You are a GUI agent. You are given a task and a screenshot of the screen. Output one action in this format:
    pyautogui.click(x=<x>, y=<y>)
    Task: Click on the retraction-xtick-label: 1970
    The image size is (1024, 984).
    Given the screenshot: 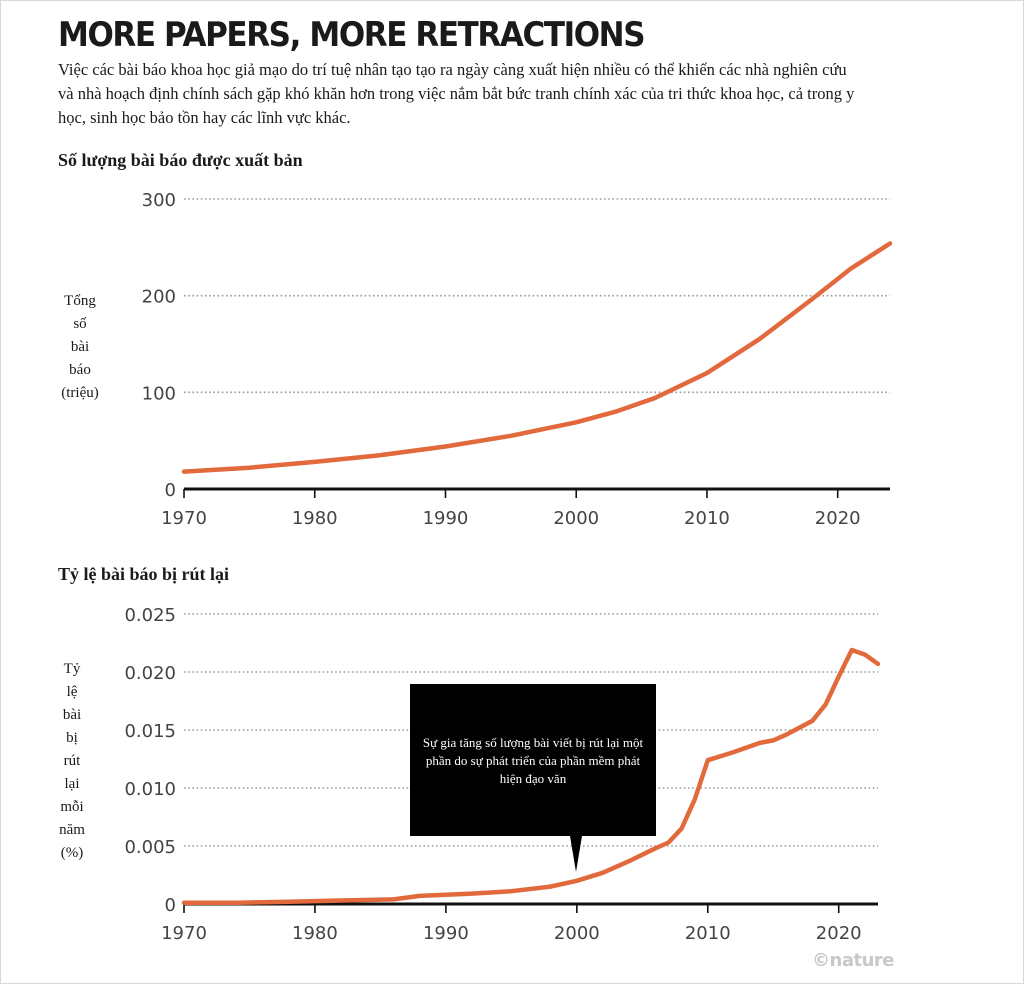 What is the action you would take?
    pyautogui.click(x=184, y=933)
    